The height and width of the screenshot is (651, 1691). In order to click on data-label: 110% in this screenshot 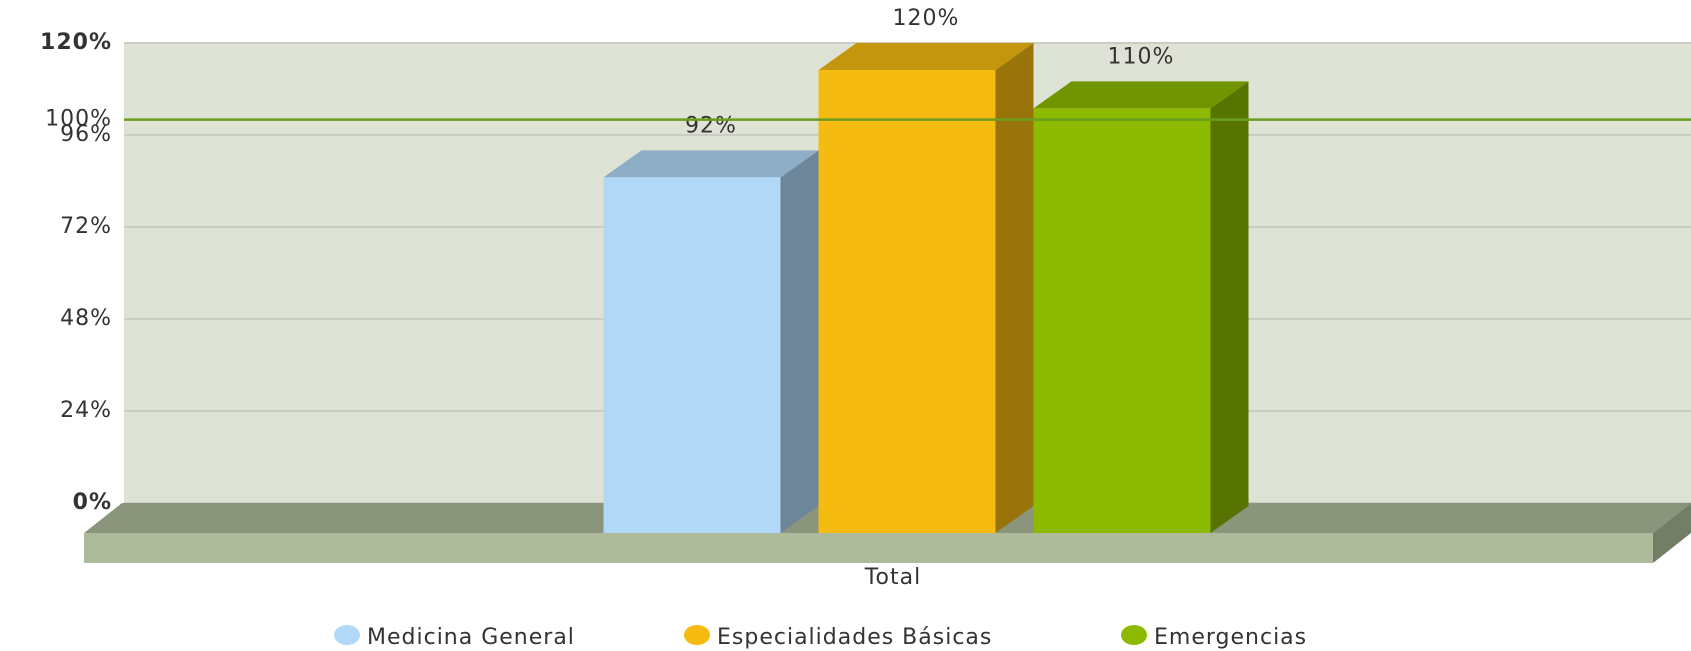, I will do `click(1141, 56)`.